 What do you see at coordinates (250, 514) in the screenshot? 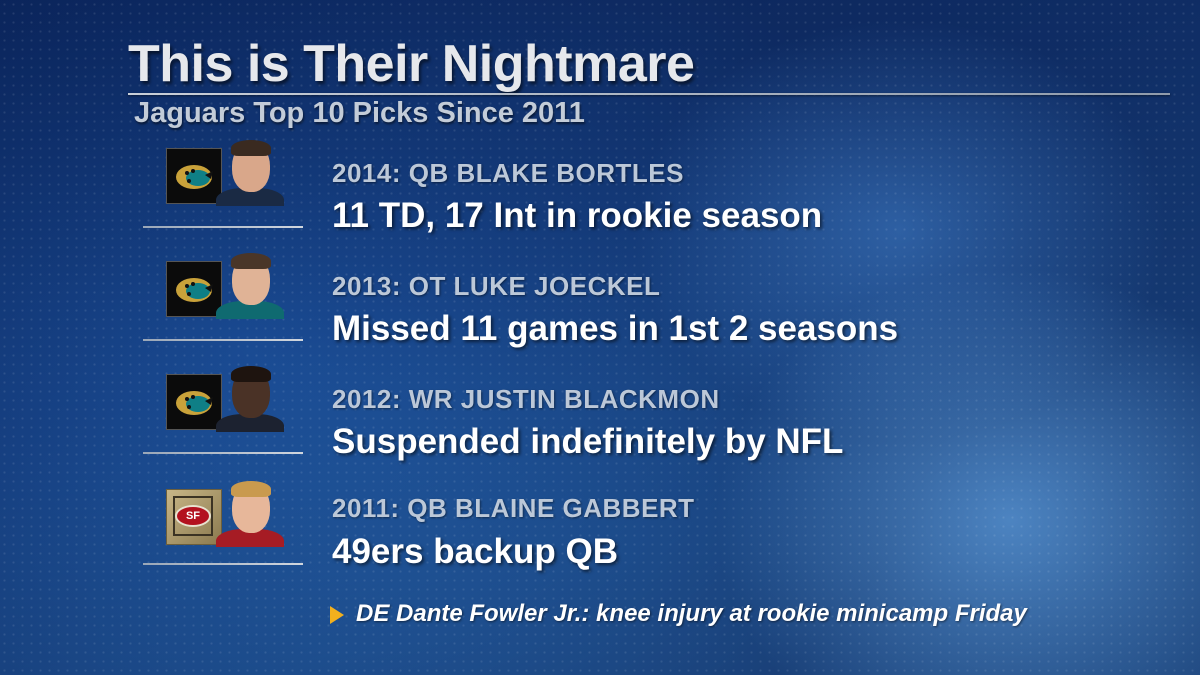
I see `blaine-gabbert-headshot` at bounding box center [250, 514].